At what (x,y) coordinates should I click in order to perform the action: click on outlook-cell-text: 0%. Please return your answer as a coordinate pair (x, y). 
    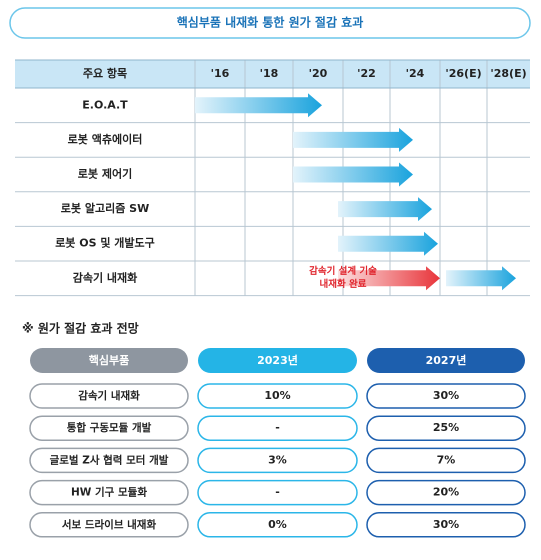
    Looking at the image, I should click on (277, 524).